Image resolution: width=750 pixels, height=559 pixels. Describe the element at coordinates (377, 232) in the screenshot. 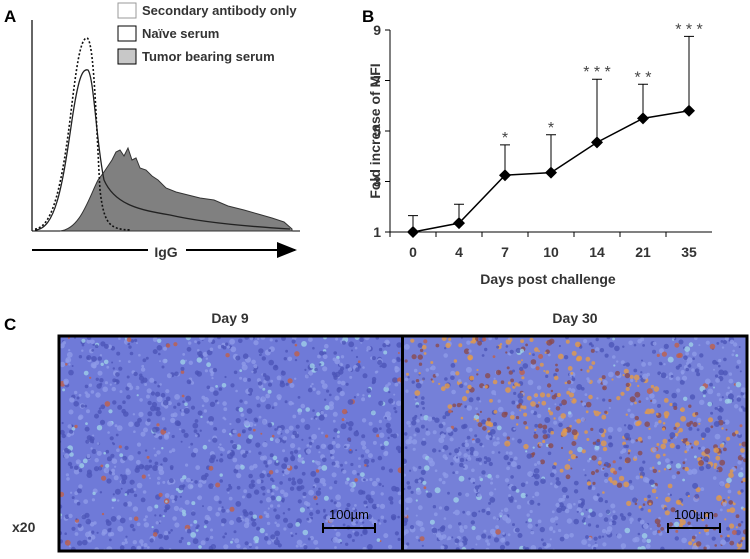

I see `y-tick-label: 1` at that location.